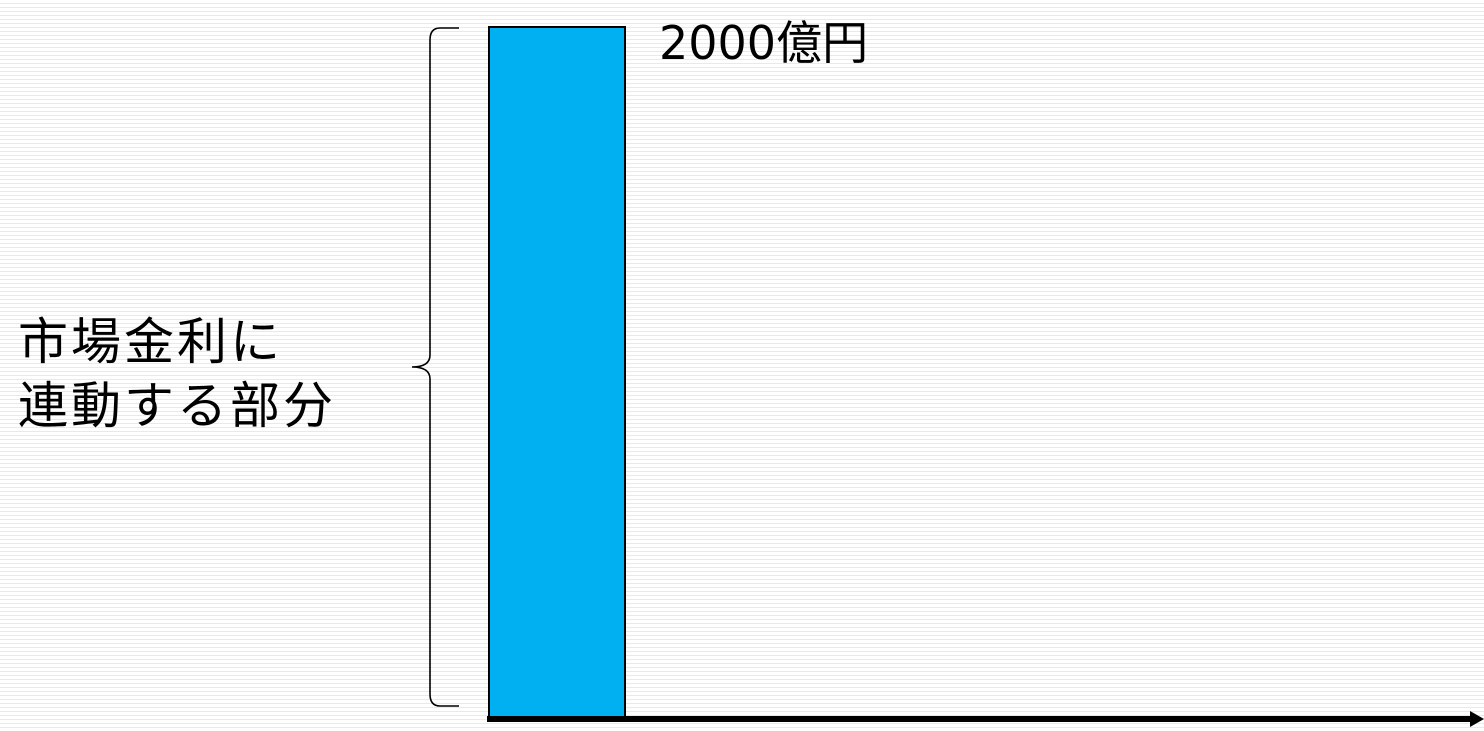  Describe the element at coordinates (1477, 719) in the screenshot. I see `x-axis-arrowhead` at that location.